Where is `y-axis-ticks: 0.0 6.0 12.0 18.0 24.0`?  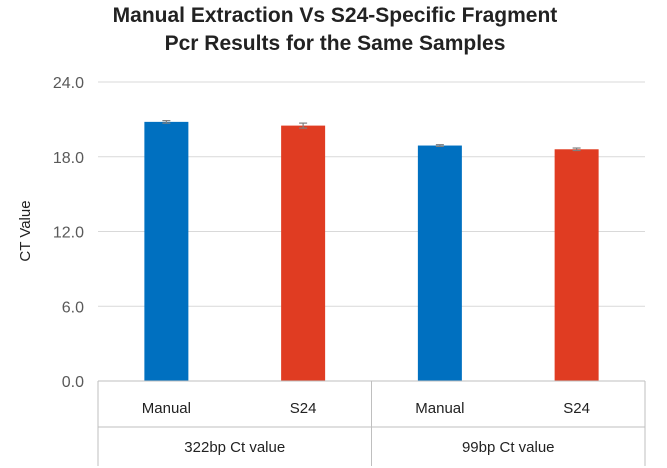 y-axis-ticks: 0.0 6.0 12.0 18.0 24.0 is located at coordinates (68, 233).